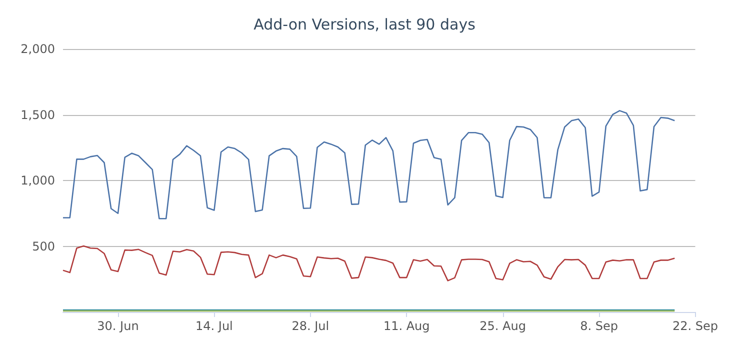 The height and width of the screenshot is (347, 729). I want to click on x-tick-label: 11. Aug, so click(406, 326).